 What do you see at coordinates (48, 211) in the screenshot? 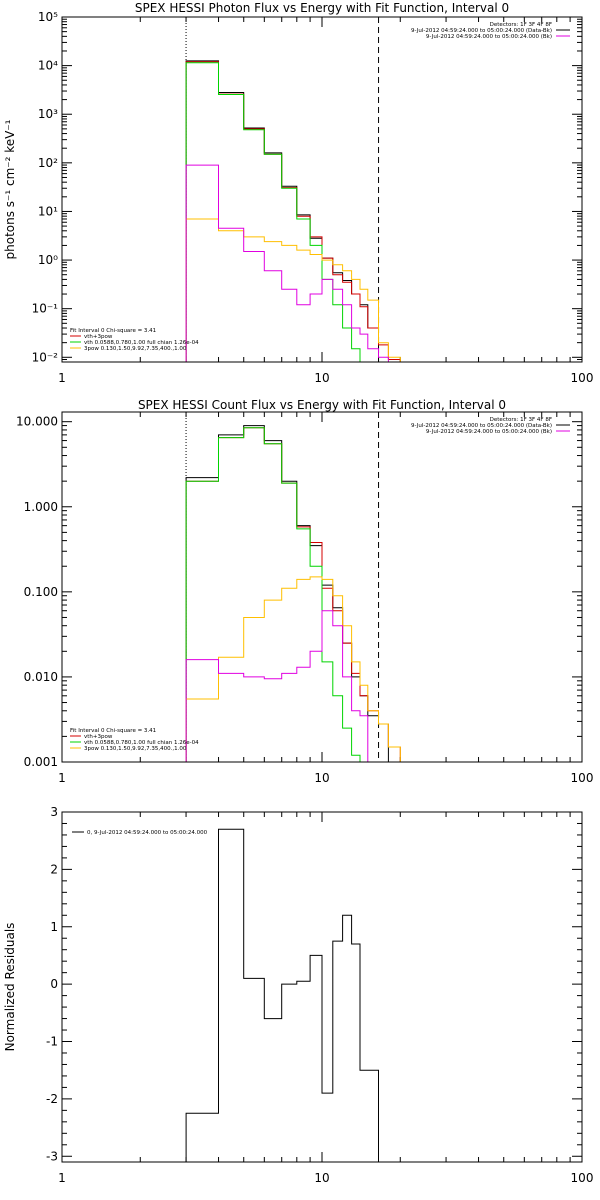
I see `y-tick-label: 10¹` at bounding box center [48, 211].